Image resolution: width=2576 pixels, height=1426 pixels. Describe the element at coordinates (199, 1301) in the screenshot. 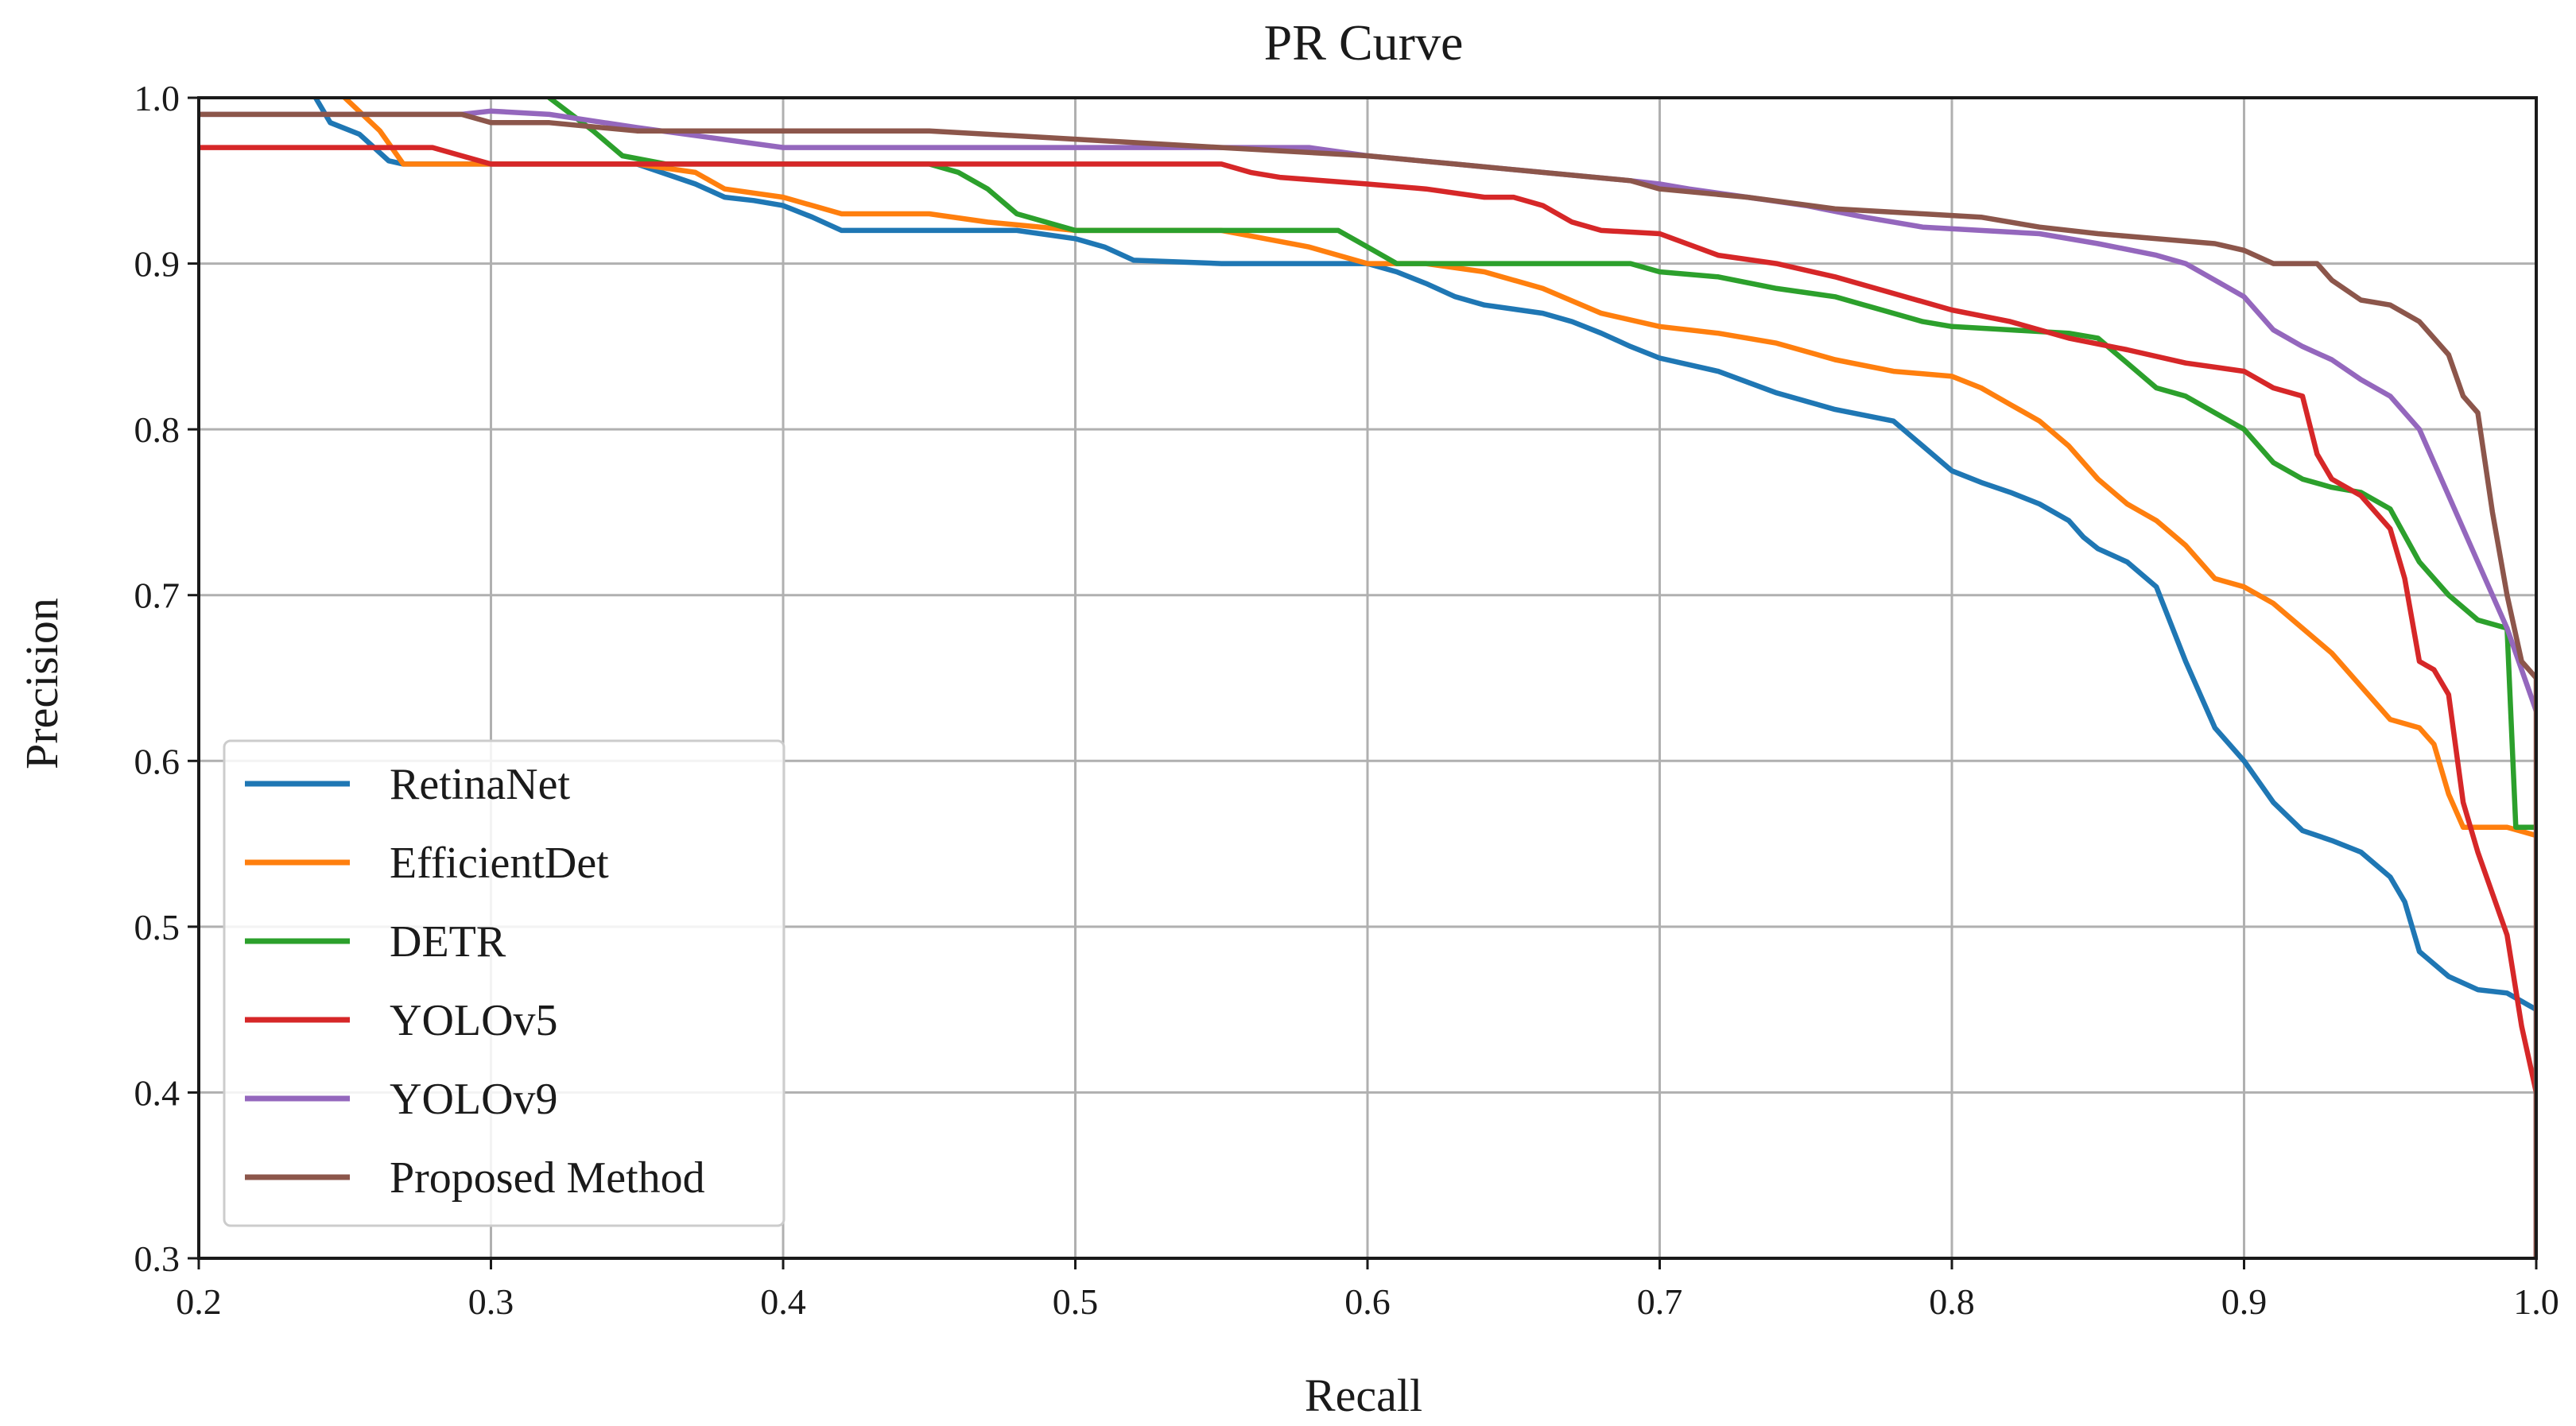

I see `x-tick-label: 0.2` at that location.